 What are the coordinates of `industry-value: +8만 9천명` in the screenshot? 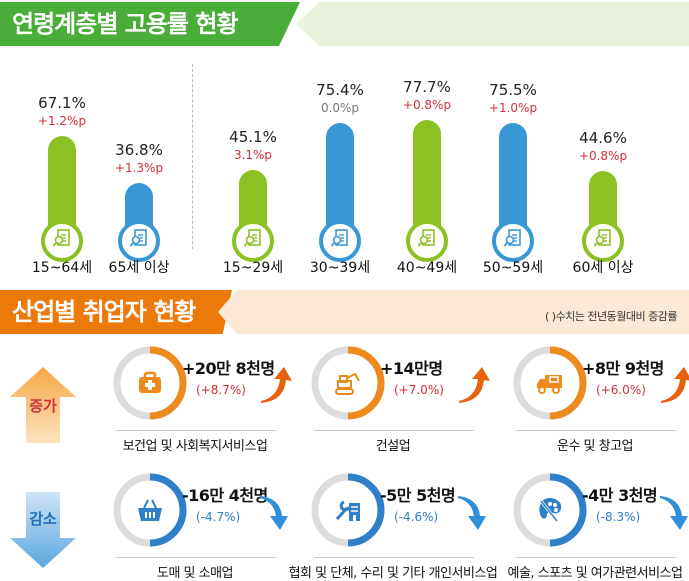 It's located at (623, 368).